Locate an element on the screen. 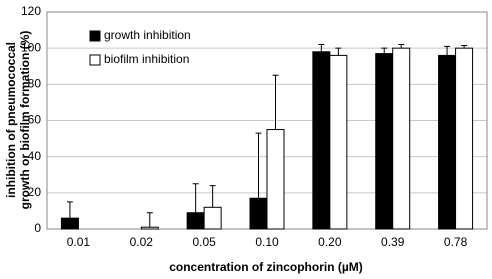  y-tick-label: 40 is located at coordinates (35, 156).